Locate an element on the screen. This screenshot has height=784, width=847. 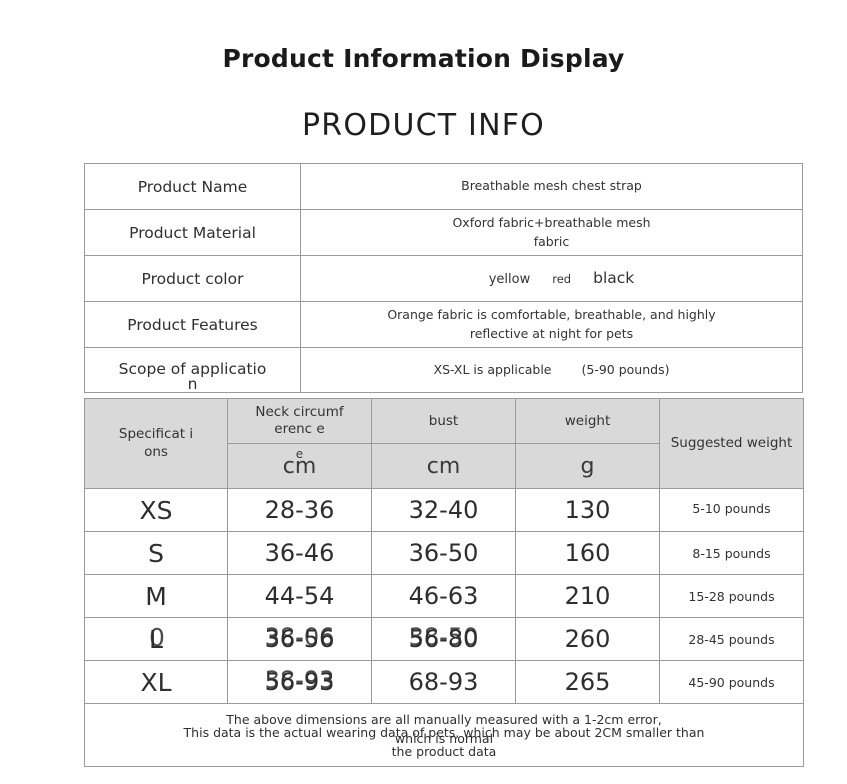
header-specifications-text: Specificat ions is located at coordinates (156, 443).